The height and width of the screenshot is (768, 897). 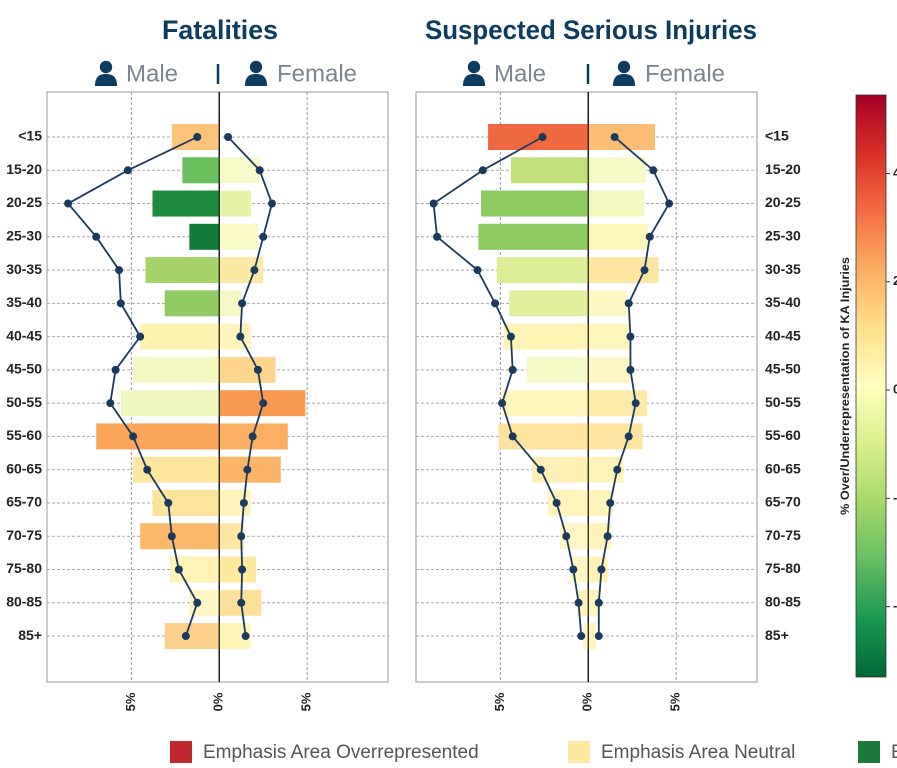 I want to click on panel-title: Suspected Serious Injuries, so click(x=591, y=30).